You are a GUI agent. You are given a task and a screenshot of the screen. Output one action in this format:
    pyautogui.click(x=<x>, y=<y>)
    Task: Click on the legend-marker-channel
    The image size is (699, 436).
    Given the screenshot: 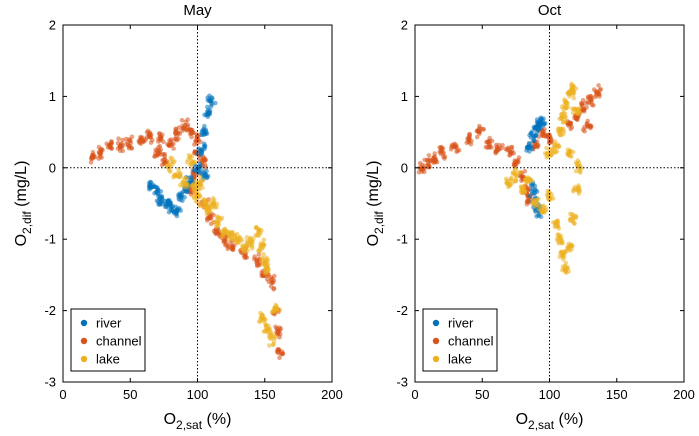 What is the action you would take?
    pyautogui.click(x=84, y=341)
    